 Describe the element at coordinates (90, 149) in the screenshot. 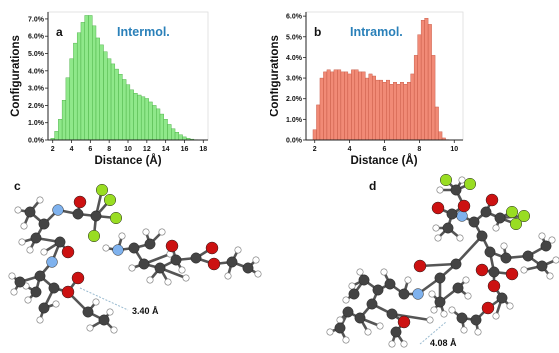

I see `x-tick-label-a-2: 6` at that location.